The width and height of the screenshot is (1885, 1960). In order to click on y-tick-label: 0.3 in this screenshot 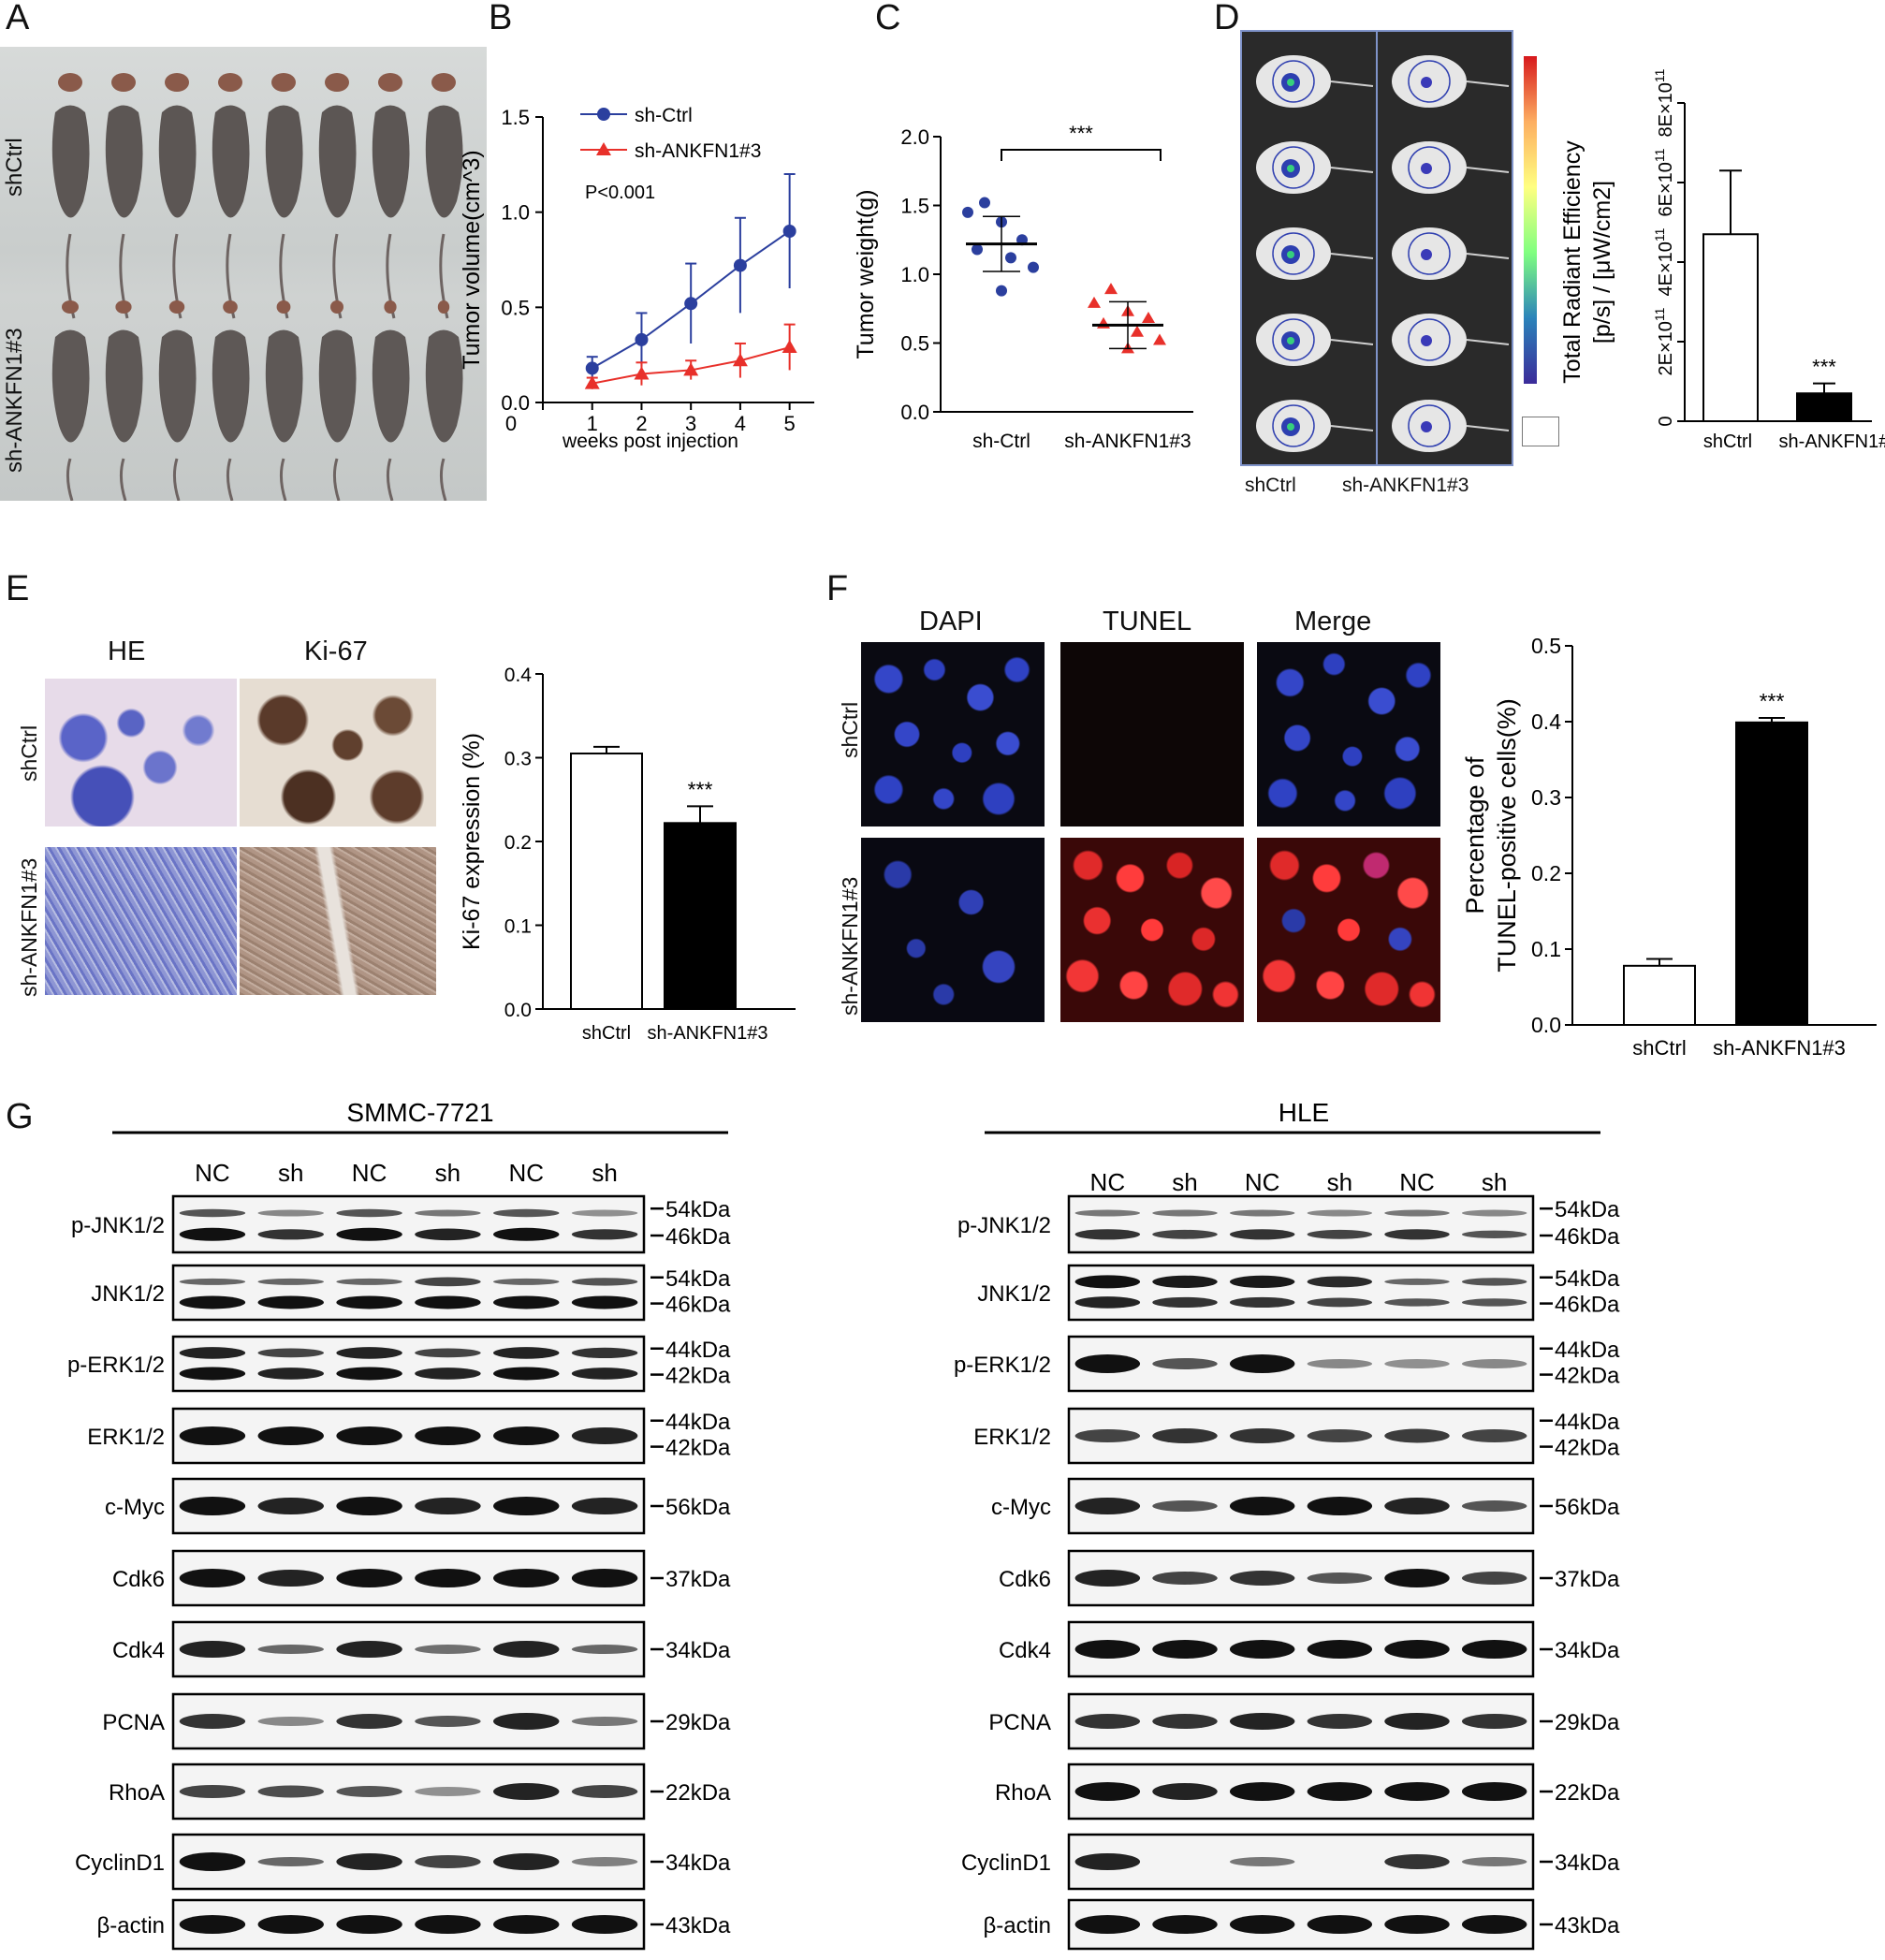, I will do `click(518, 759)`.